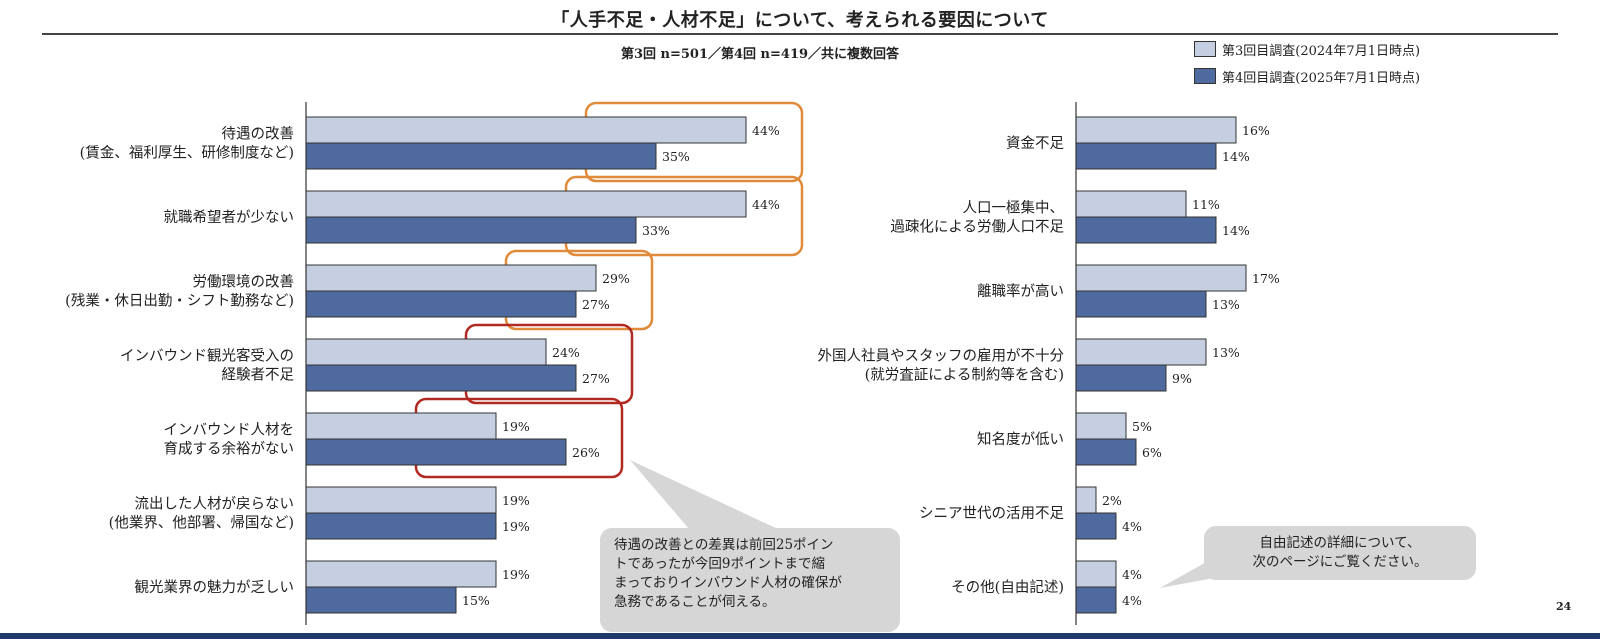  What do you see at coordinates (586, 452) in the screenshot?
I see `data-label: 26%` at bounding box center [586, 452].